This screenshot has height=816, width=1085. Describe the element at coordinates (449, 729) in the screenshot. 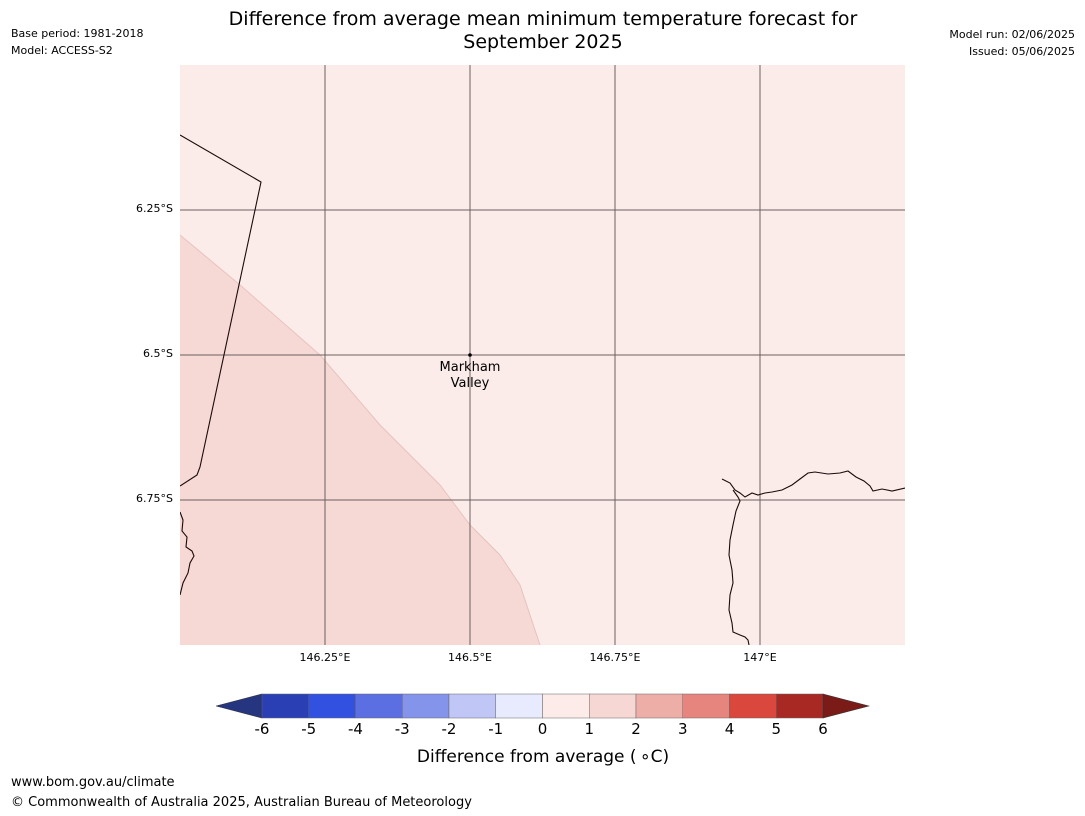

I see `colorbar-tick-label: -2` at that location.